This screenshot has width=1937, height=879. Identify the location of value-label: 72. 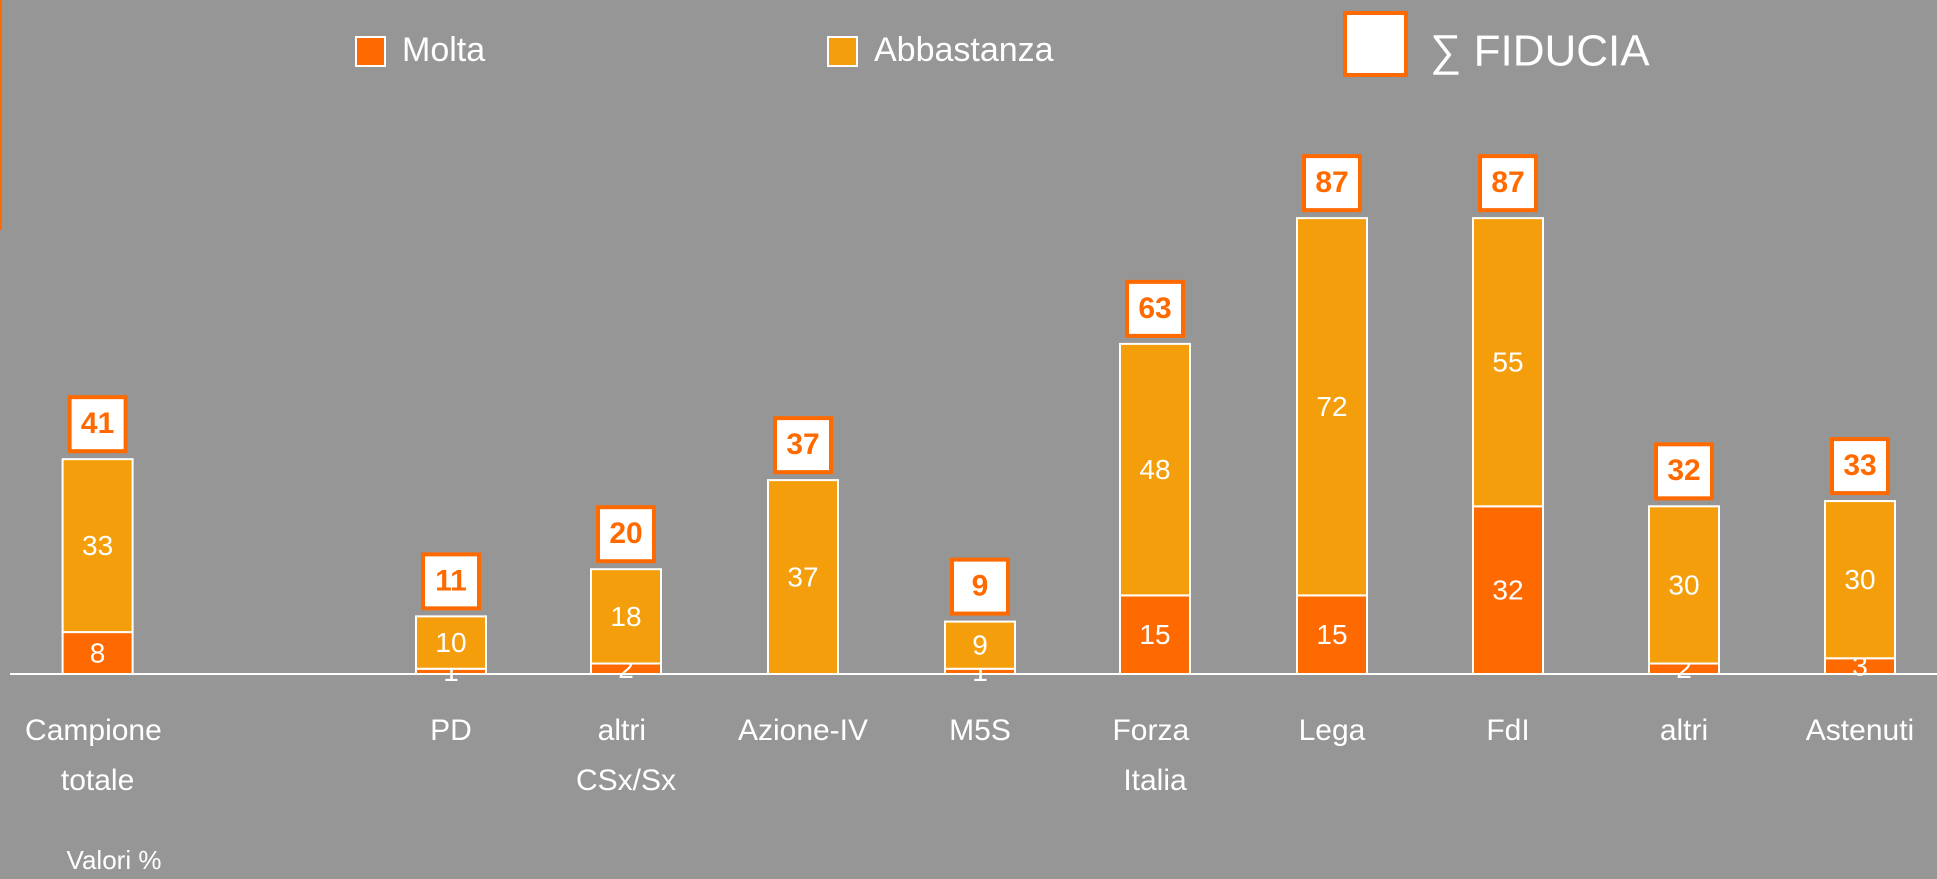
(1331, 406).